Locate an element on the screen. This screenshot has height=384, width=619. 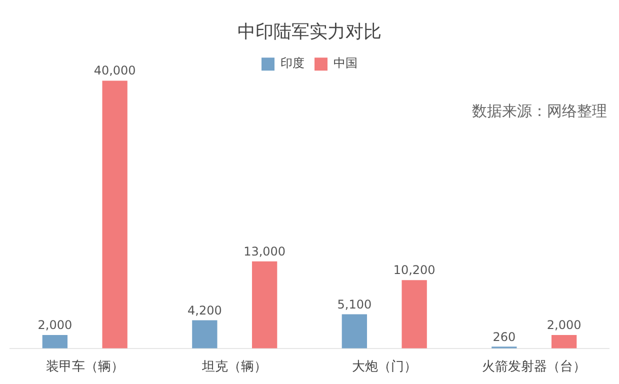
annotation: 数据来源：网络整理 is located at coordinates (539, 111).